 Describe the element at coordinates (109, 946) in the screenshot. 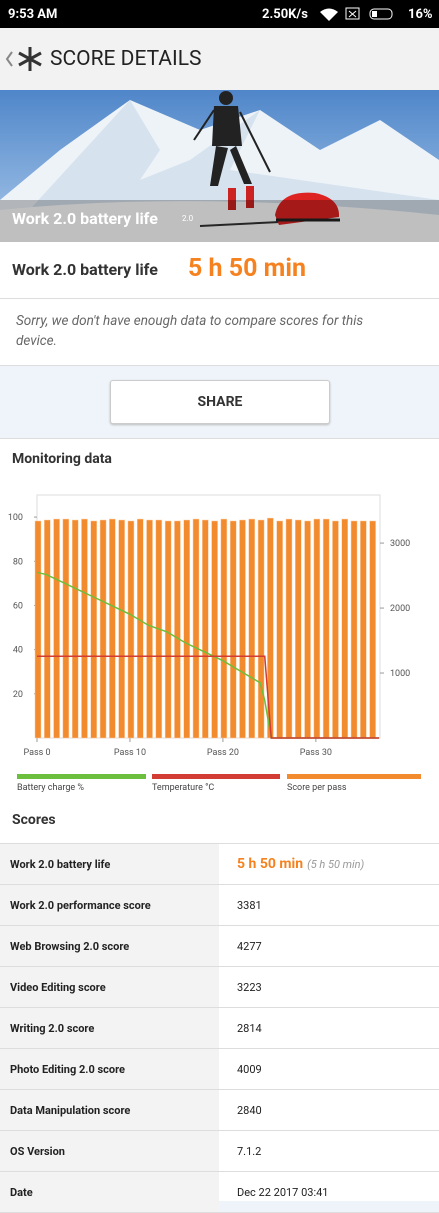

I see `score-label: Web Browsing 2.0 score` at that location.